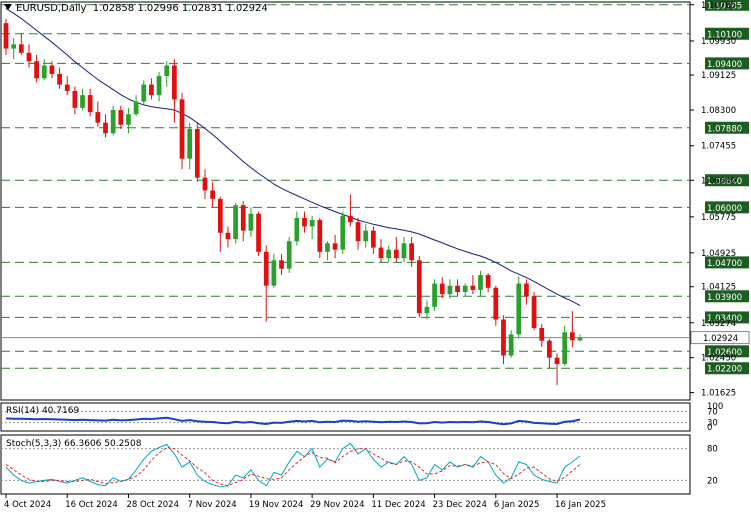 The height and width of the screenshot is (519, 751). Describe the element at coordinates (724, 264) in the screenshot. I see `level-label: 1.04700` at that location.